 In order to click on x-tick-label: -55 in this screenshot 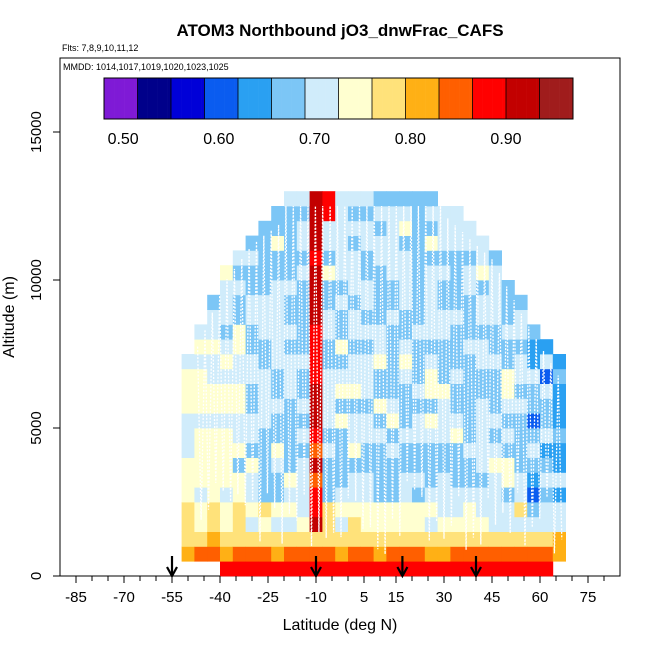, I will do `click(172, 597)`.